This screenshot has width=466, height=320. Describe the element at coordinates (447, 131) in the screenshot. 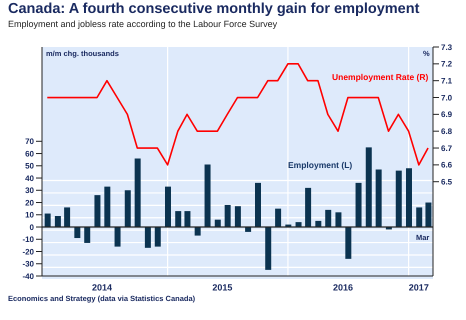

I see `y2-tick-label: 6.8` at that location.